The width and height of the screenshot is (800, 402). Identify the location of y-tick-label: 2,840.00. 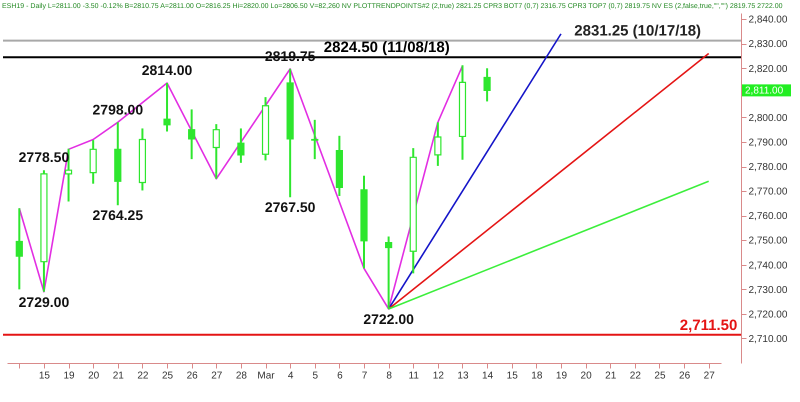
(768, 20).